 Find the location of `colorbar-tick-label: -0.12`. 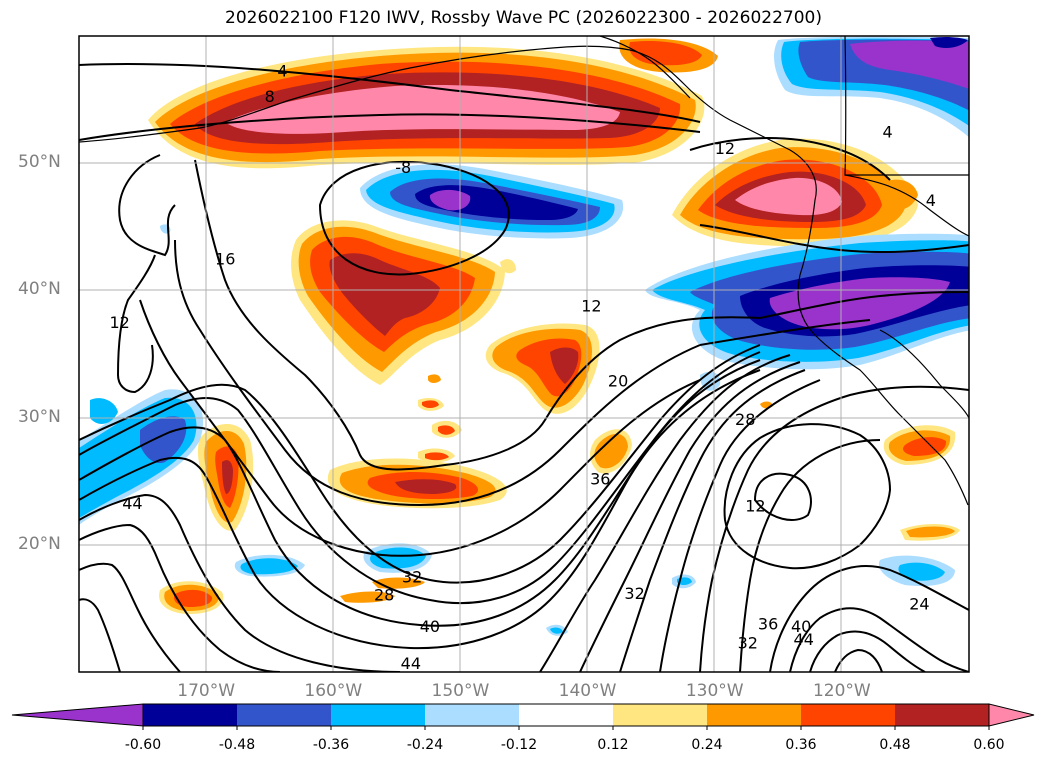

colorbar-tick-label: -0.12 is located at coordinates (519, 745).